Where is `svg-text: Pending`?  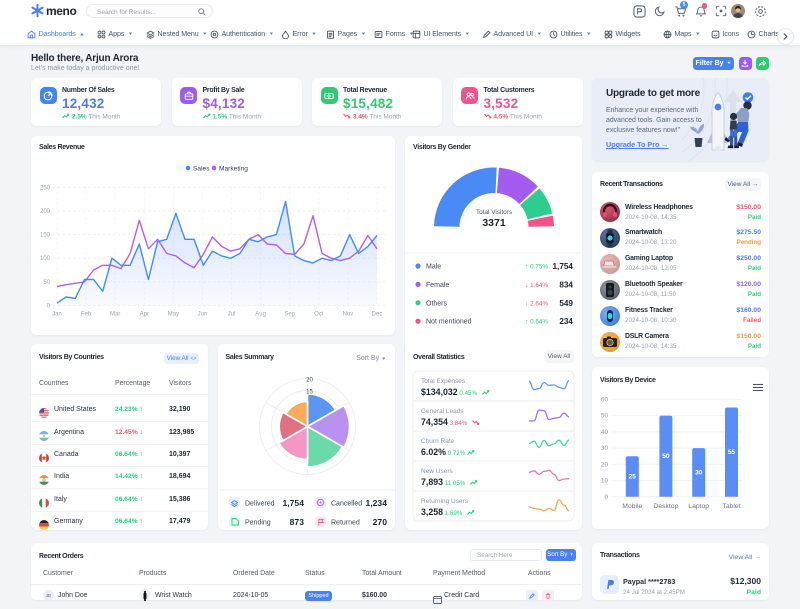
svg-text: Pending is located at coordinates (258, 523).